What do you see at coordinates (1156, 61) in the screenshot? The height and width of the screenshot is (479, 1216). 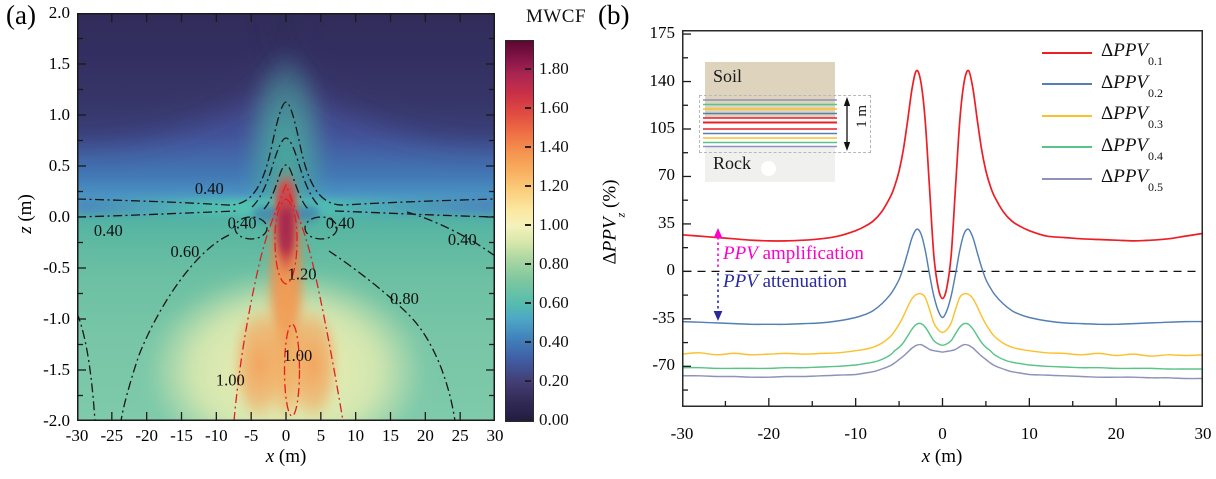 I see `legend-subscript: 0.1` at bounding box center [1156, 61].